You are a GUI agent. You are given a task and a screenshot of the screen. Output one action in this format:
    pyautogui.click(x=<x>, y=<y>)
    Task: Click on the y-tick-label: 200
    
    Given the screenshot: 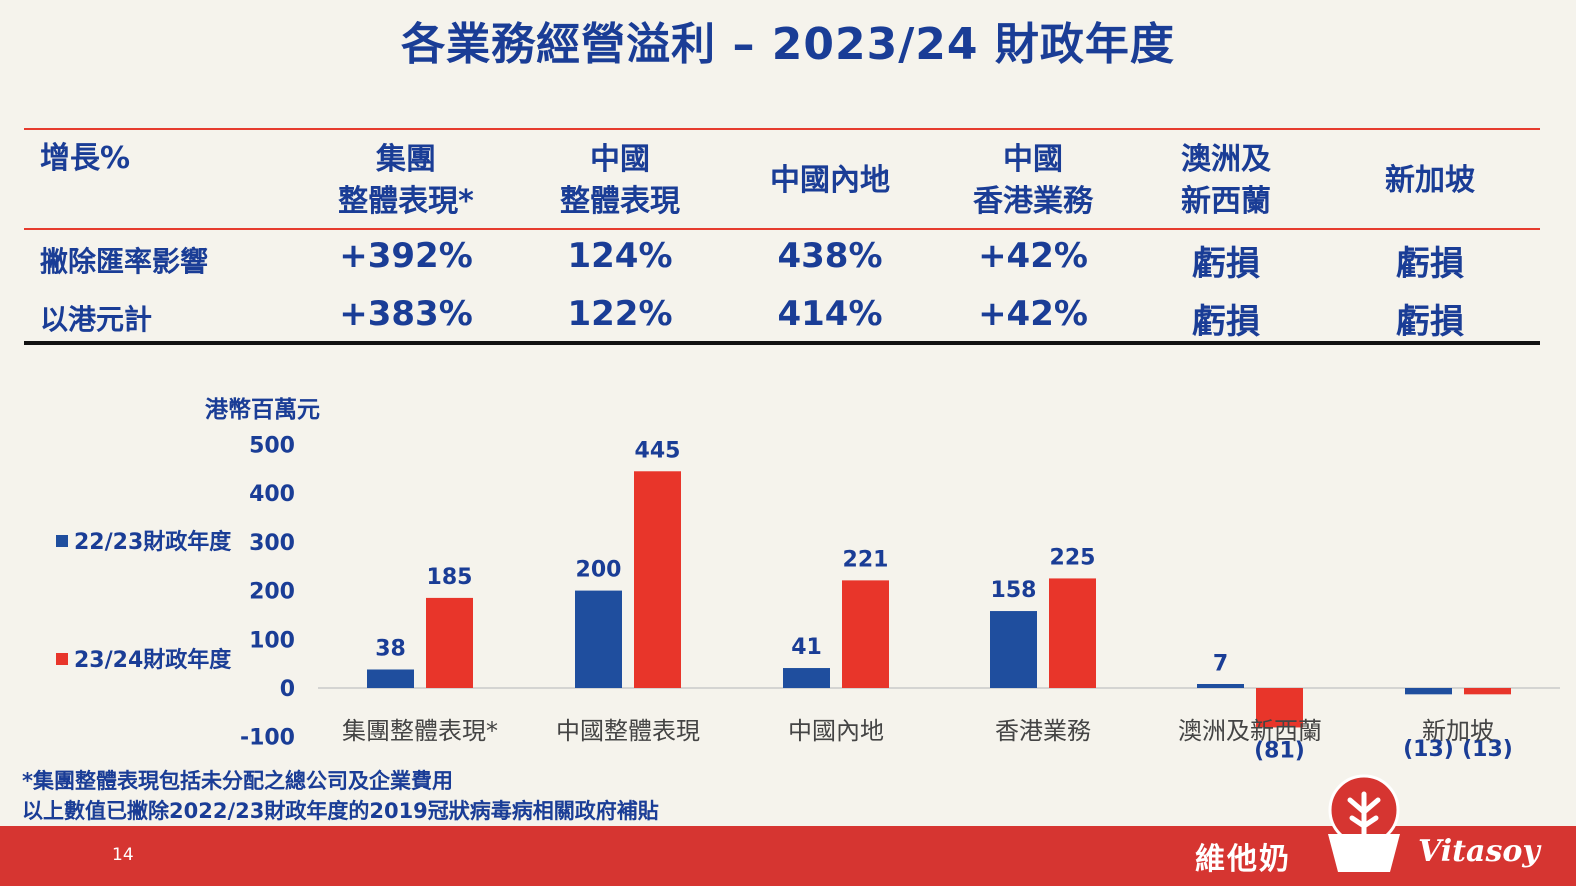 What is the action you would take?
    pyautogui.click(x=272, y=592)
    